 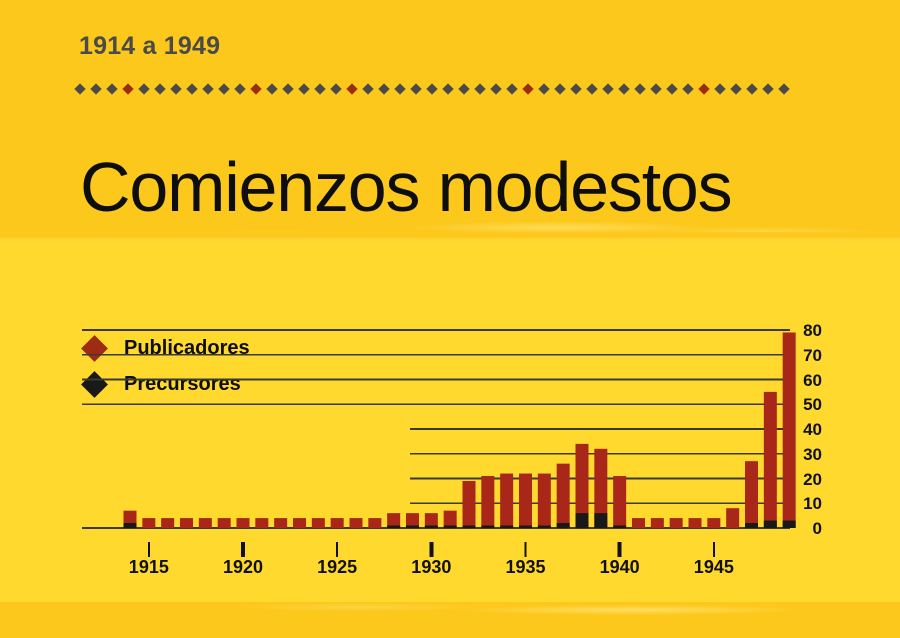 What do you see at coordinates (713, 567) in the screenshot?
I see `x-axis-tick-label: 1945` at bounding box center [713, 567].